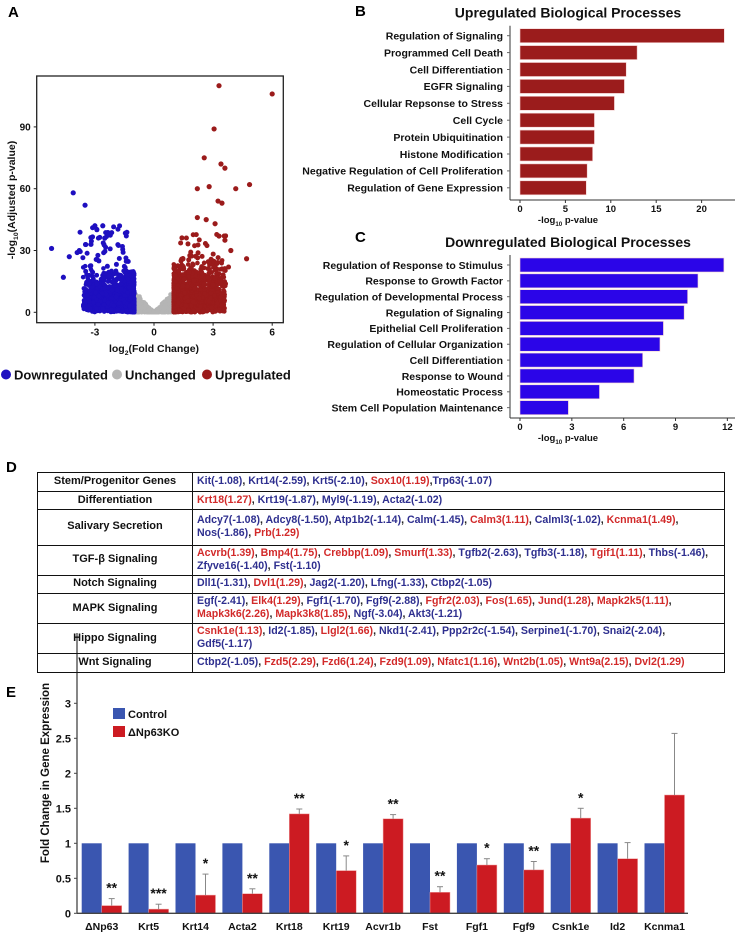  I want to click on gene-down: Fgf9(-2.88), so click(393, 600).